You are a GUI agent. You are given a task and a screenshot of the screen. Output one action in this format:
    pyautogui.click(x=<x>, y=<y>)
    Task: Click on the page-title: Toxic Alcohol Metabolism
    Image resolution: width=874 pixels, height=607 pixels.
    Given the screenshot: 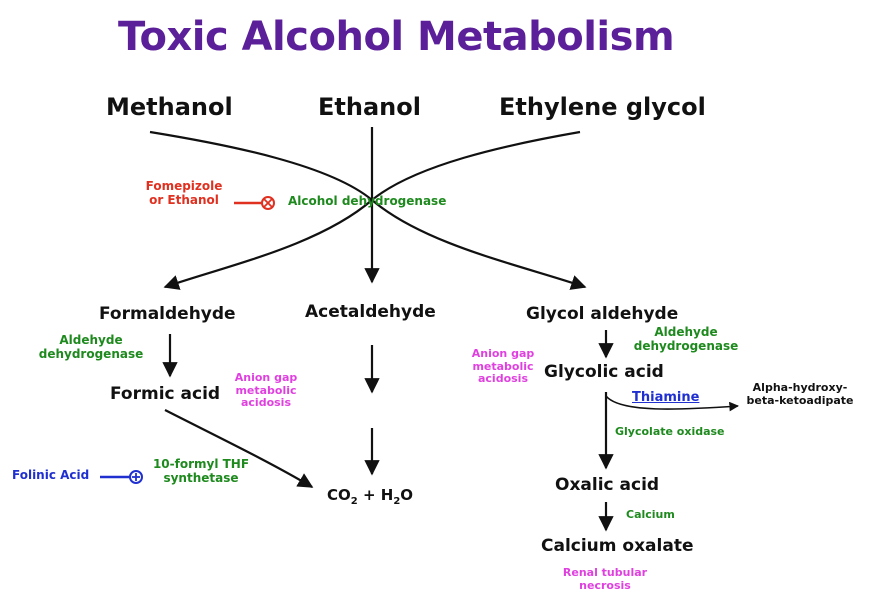 What is the action you would take?
    pyautogui.click(x=396, y=37)
    